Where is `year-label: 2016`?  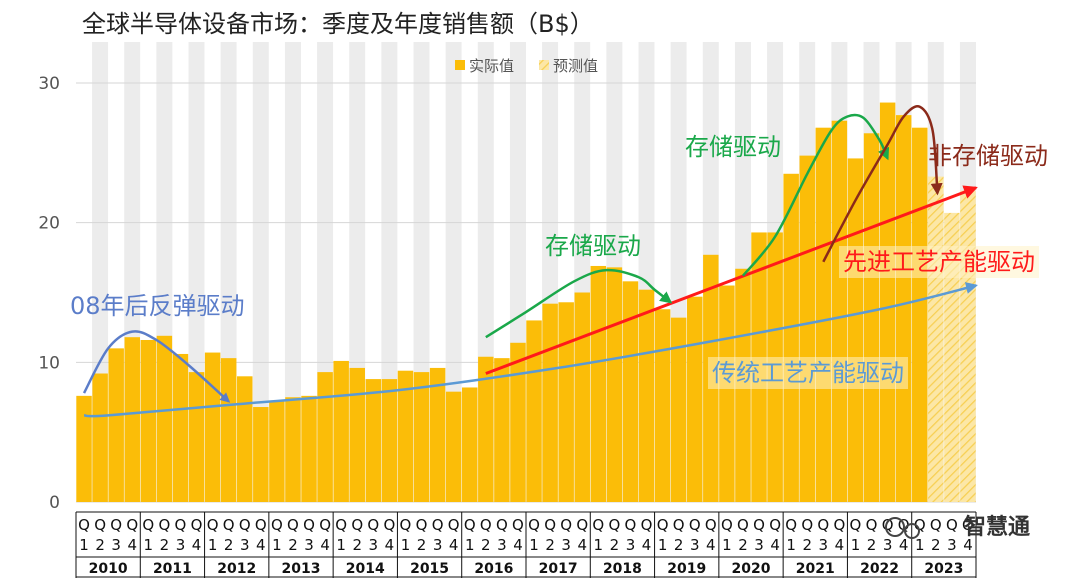 year-label: 2016 is located at coordinates (493, 569).